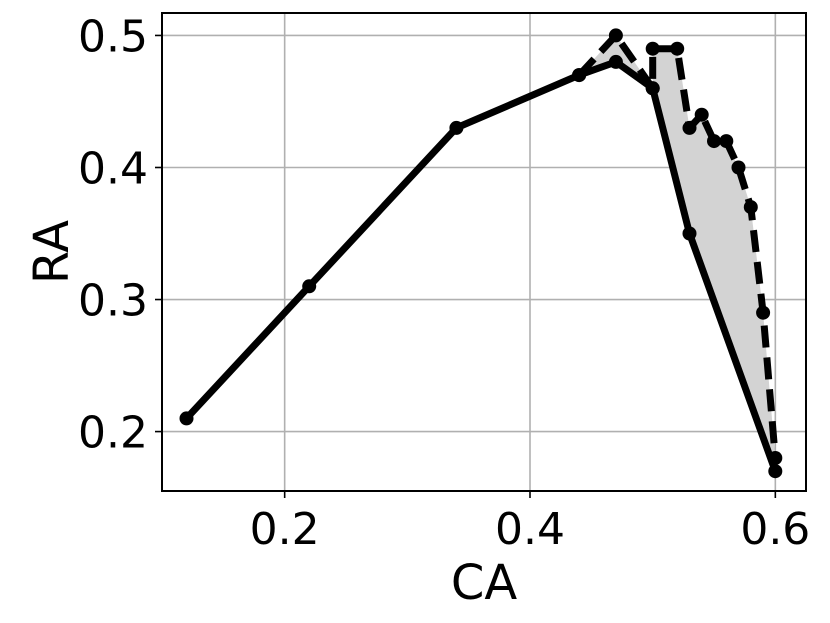  Describe the element at coordinates (113, 433) in the screenshot. I see `y-tick-label: 0.2` at that location.